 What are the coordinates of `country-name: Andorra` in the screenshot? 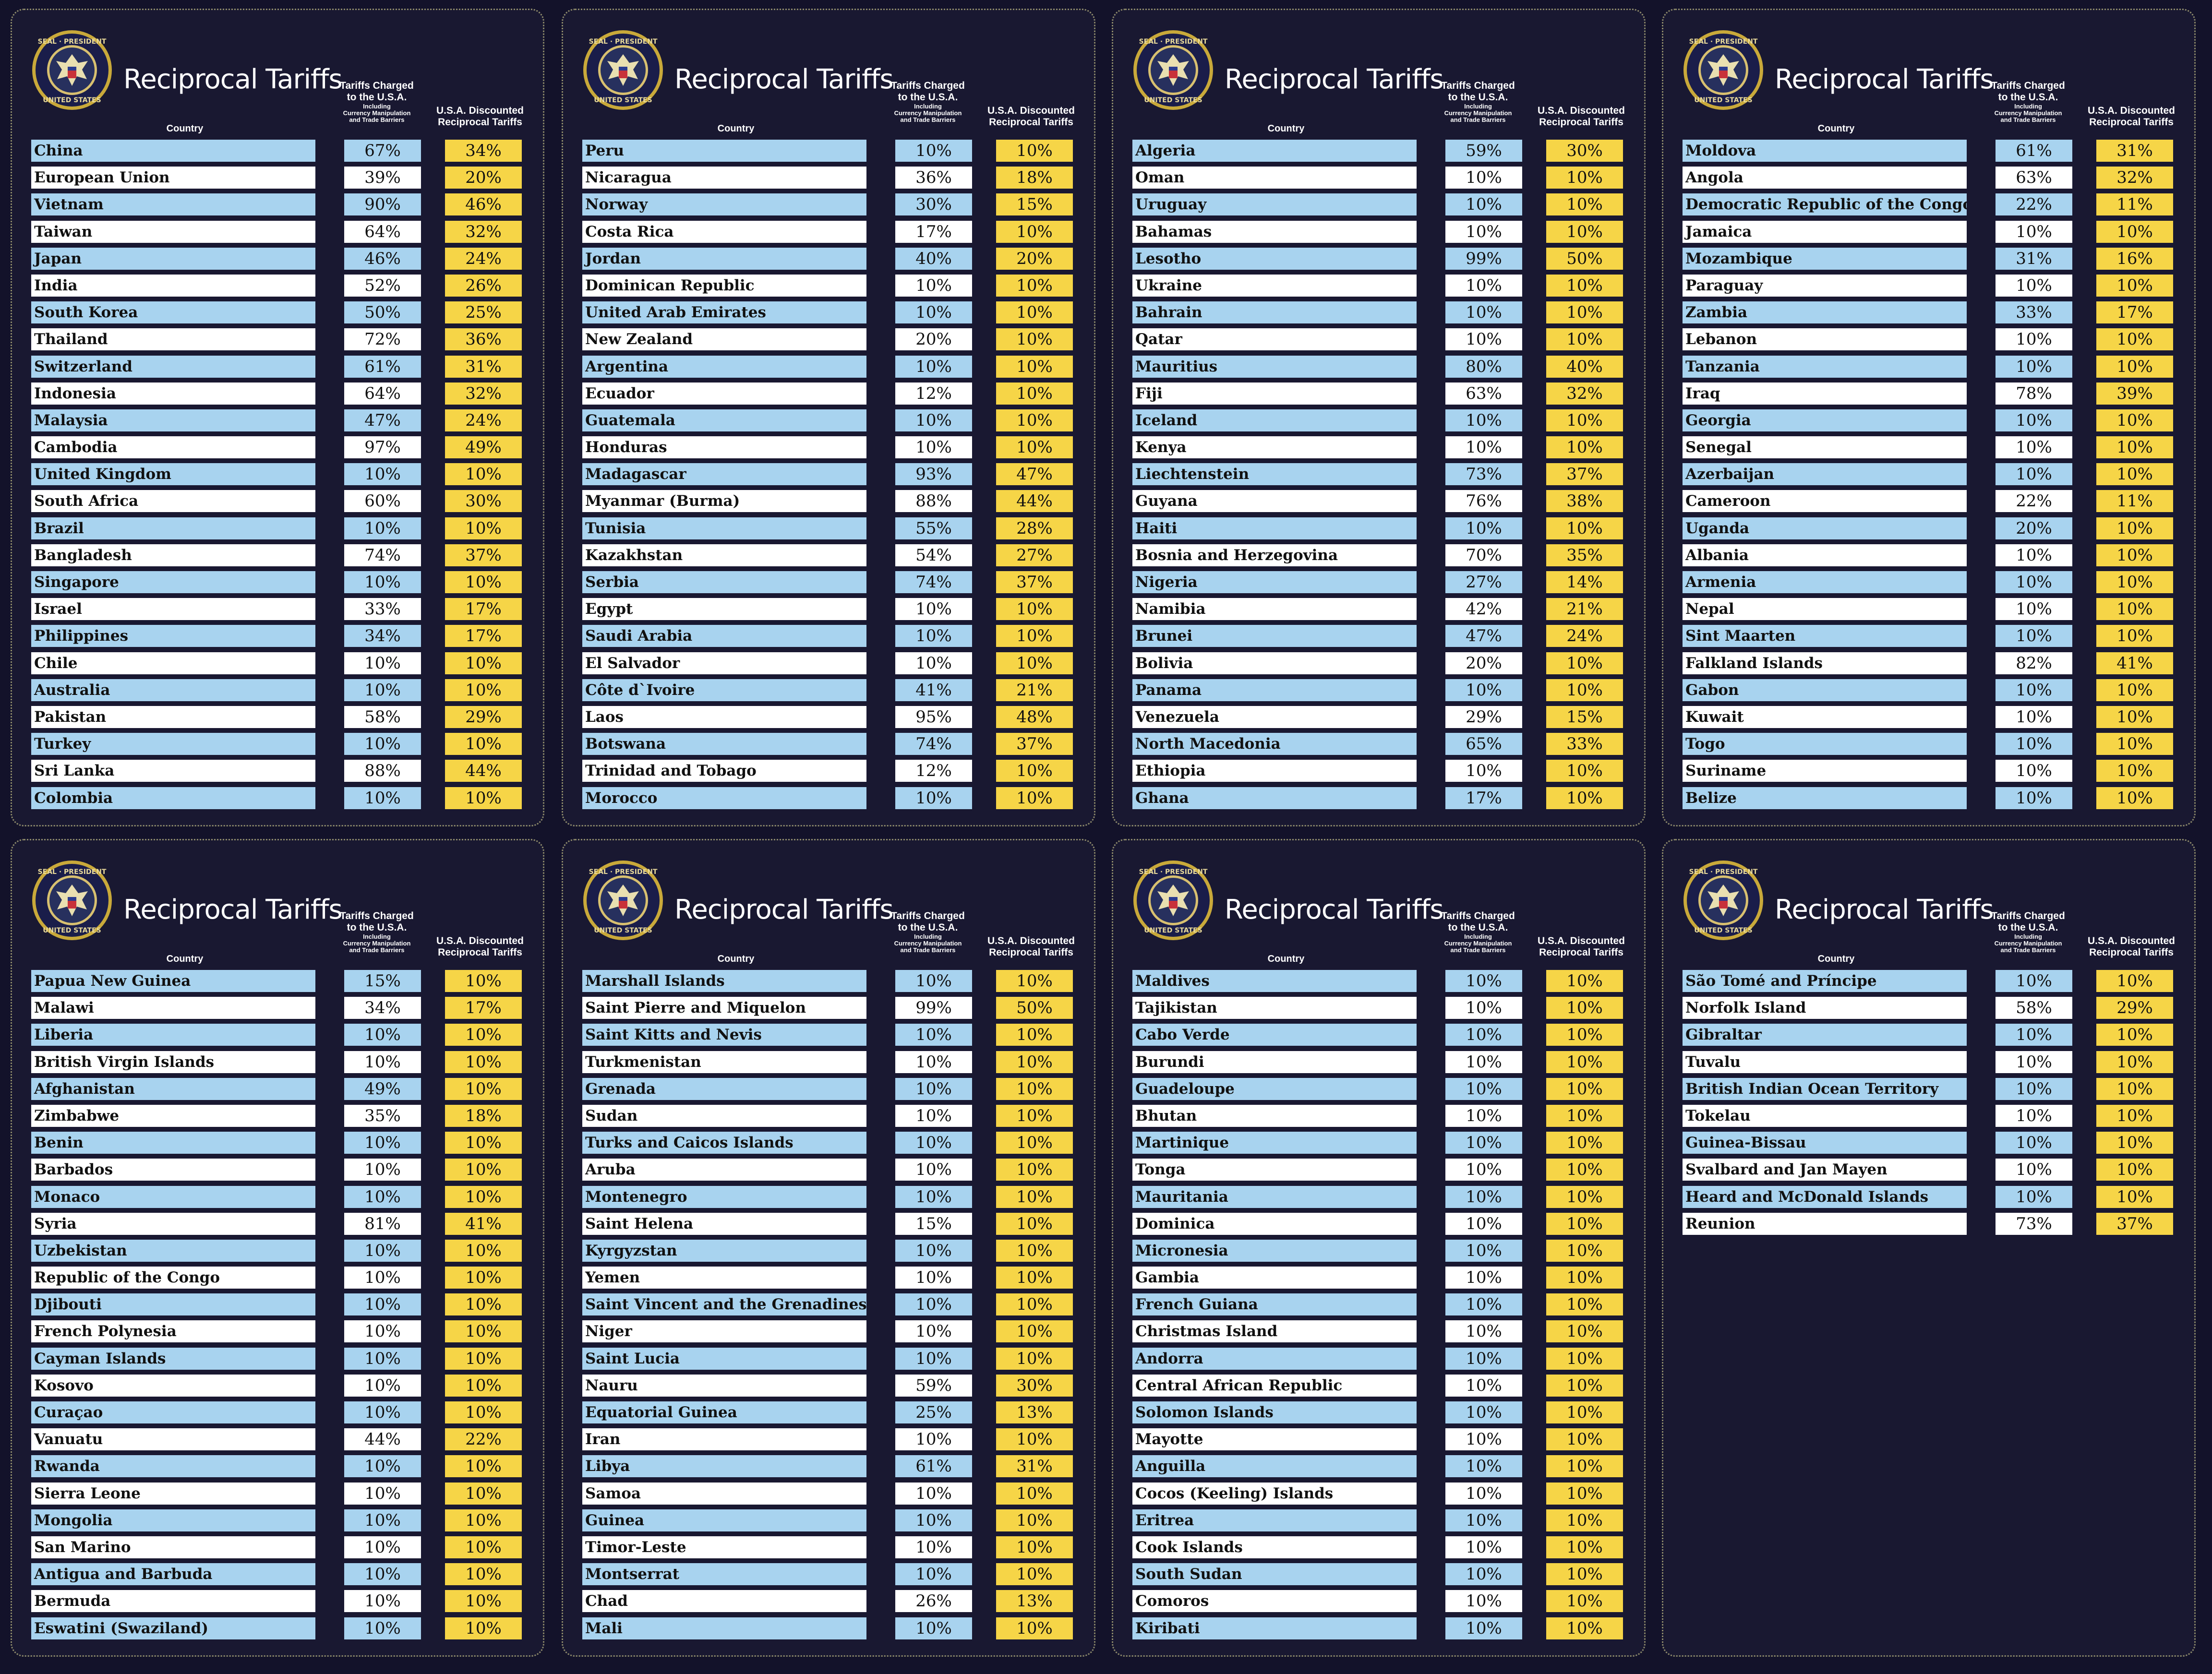 It's located at (1274, 1358).